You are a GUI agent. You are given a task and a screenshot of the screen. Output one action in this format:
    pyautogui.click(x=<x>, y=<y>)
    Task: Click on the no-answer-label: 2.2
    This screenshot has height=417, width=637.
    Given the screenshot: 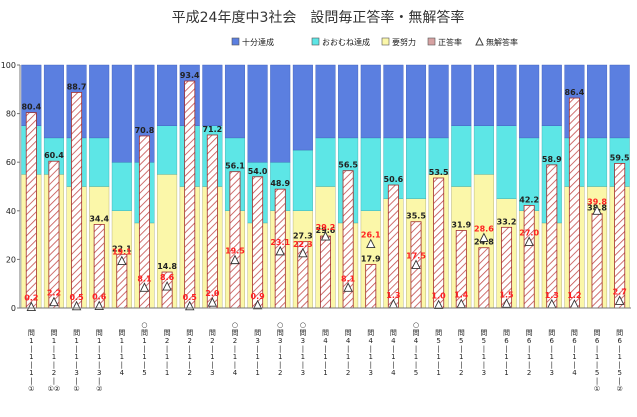 What is the action you would take?
    pyautogui.click(x=54, y=293)
    